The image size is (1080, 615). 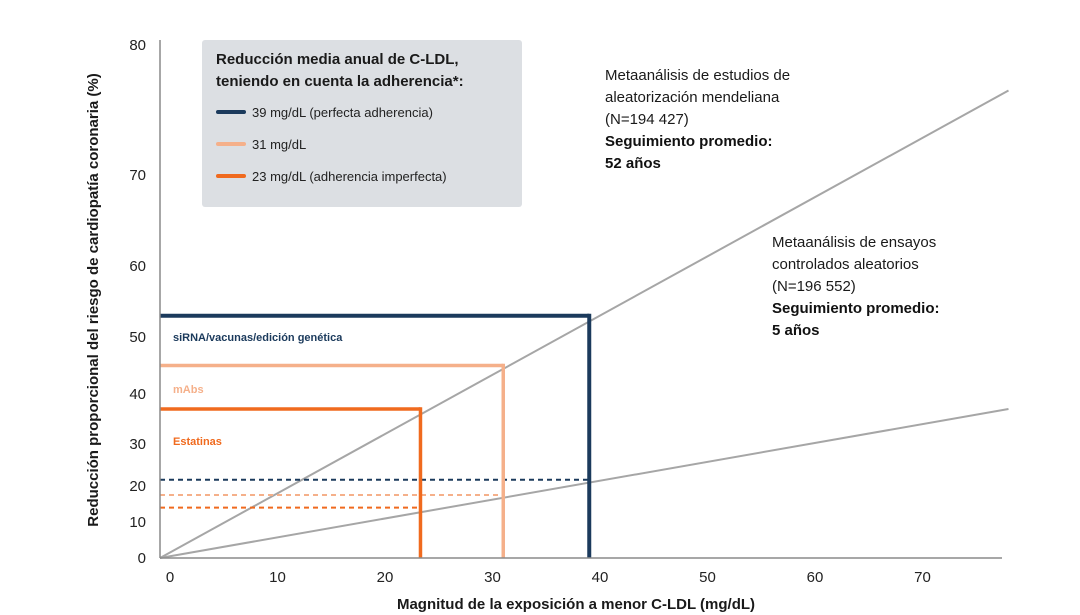 I want to click on annotation-mendelian-bold2: 52 años, so click(x=633, y=163).